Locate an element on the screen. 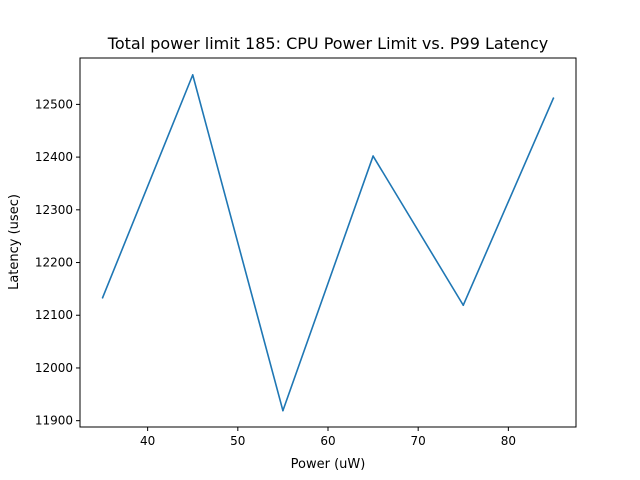 The image size is (640, 480). y-tick-label: 12000 is located at coordinates (54, 368).